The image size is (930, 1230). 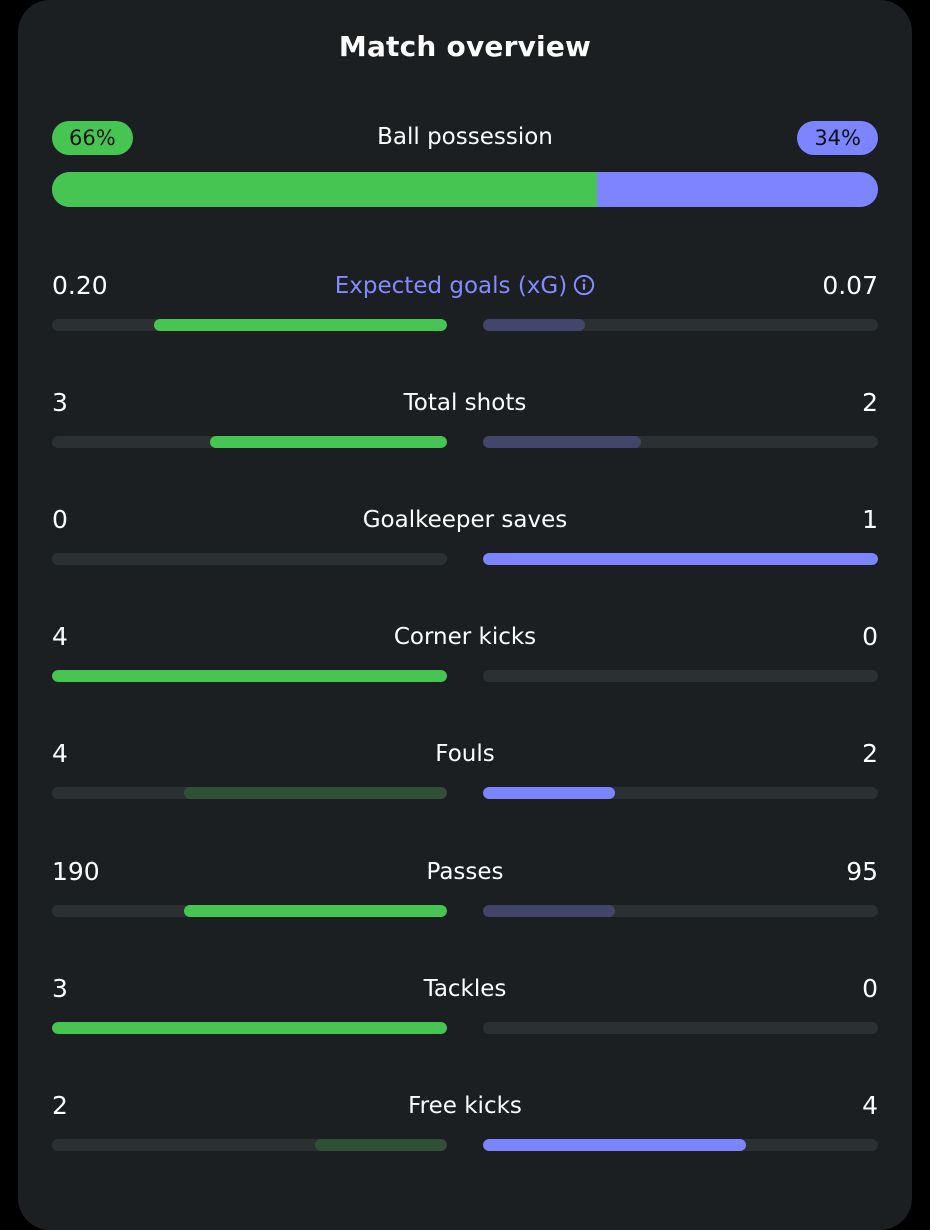 I want to click on away-stat-value: 0.07, so click(x=850, y=285).